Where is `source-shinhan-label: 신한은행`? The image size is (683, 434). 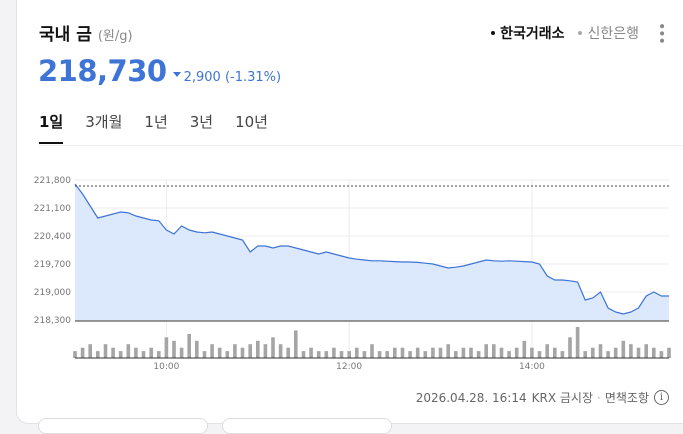
source-shinhan-label: 신한은행 is located at coordinates (613, 33).